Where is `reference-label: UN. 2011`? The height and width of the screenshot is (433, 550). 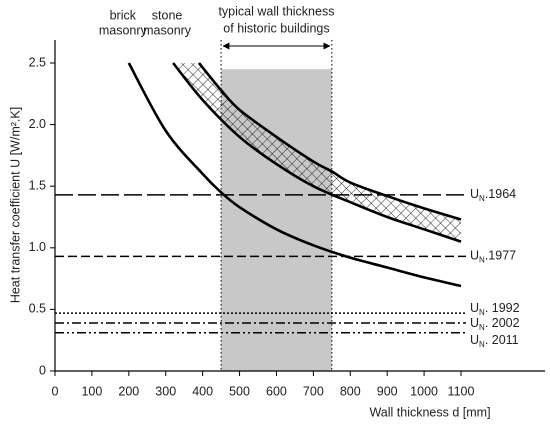 reference-label: UN. 2011 is located at coordinates (494, 341).